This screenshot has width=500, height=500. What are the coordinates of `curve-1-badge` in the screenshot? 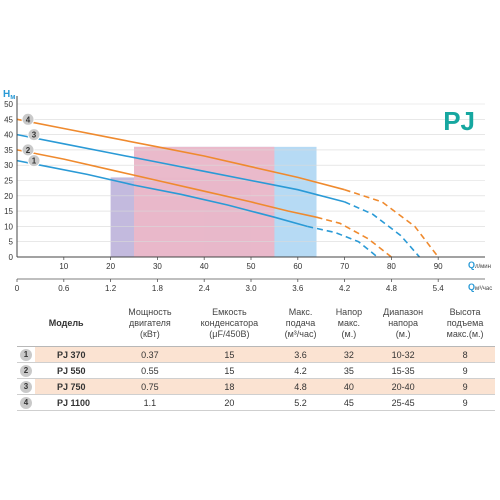 It's located at (34, 161).